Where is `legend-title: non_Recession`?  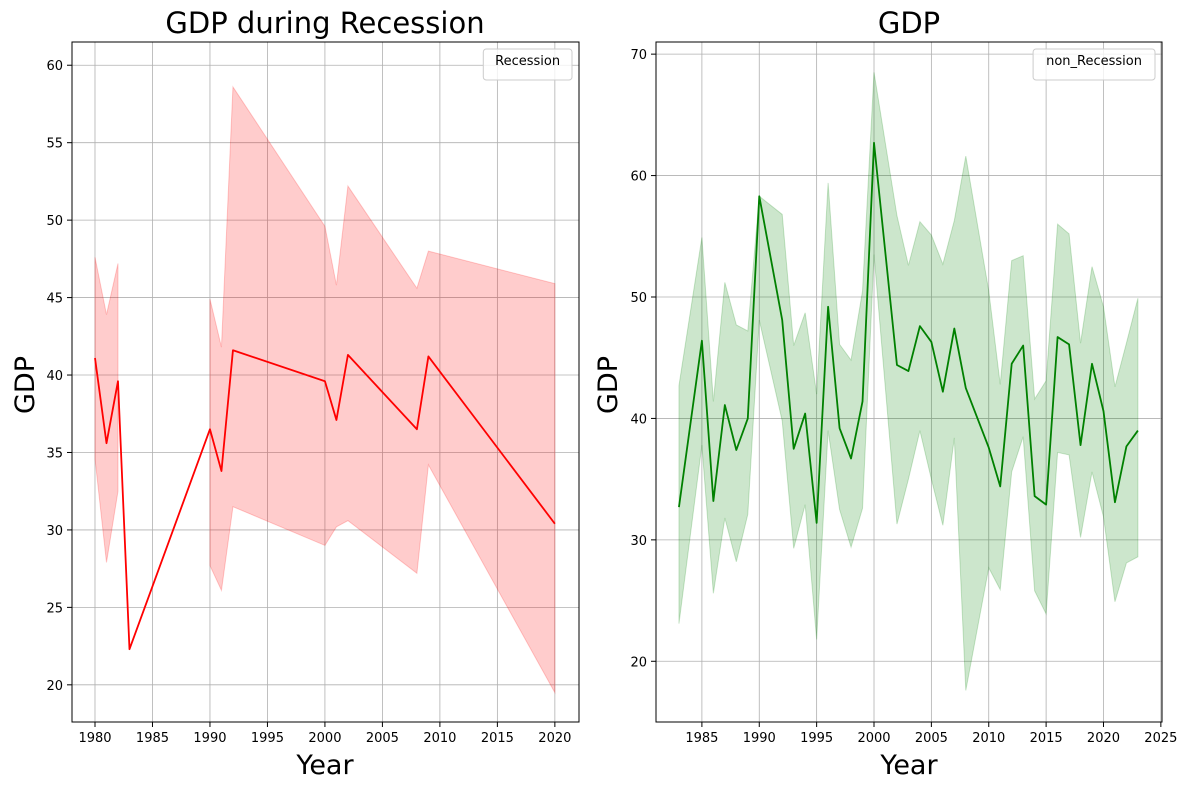
legend-title: non_Recession is located at coordinates (1094, 61).